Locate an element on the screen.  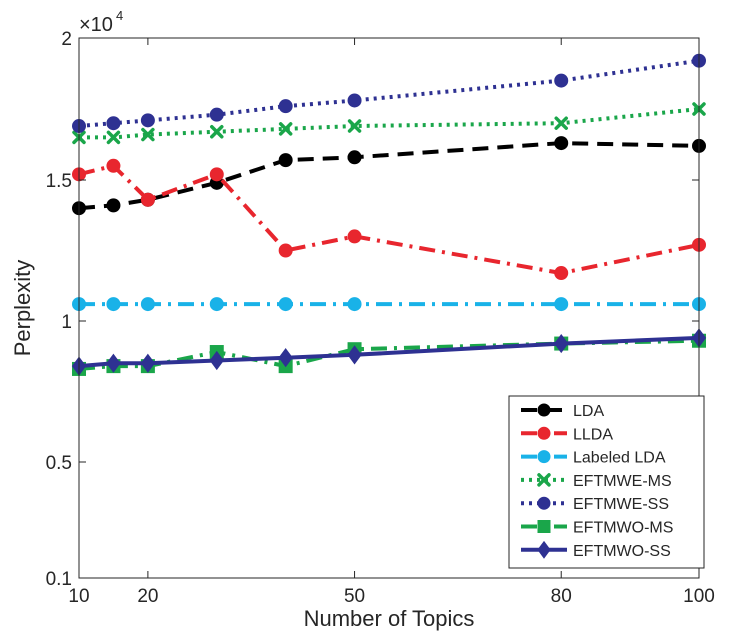
y-axis-multiplier: ×10 4 is located at coordinates (101, 22).